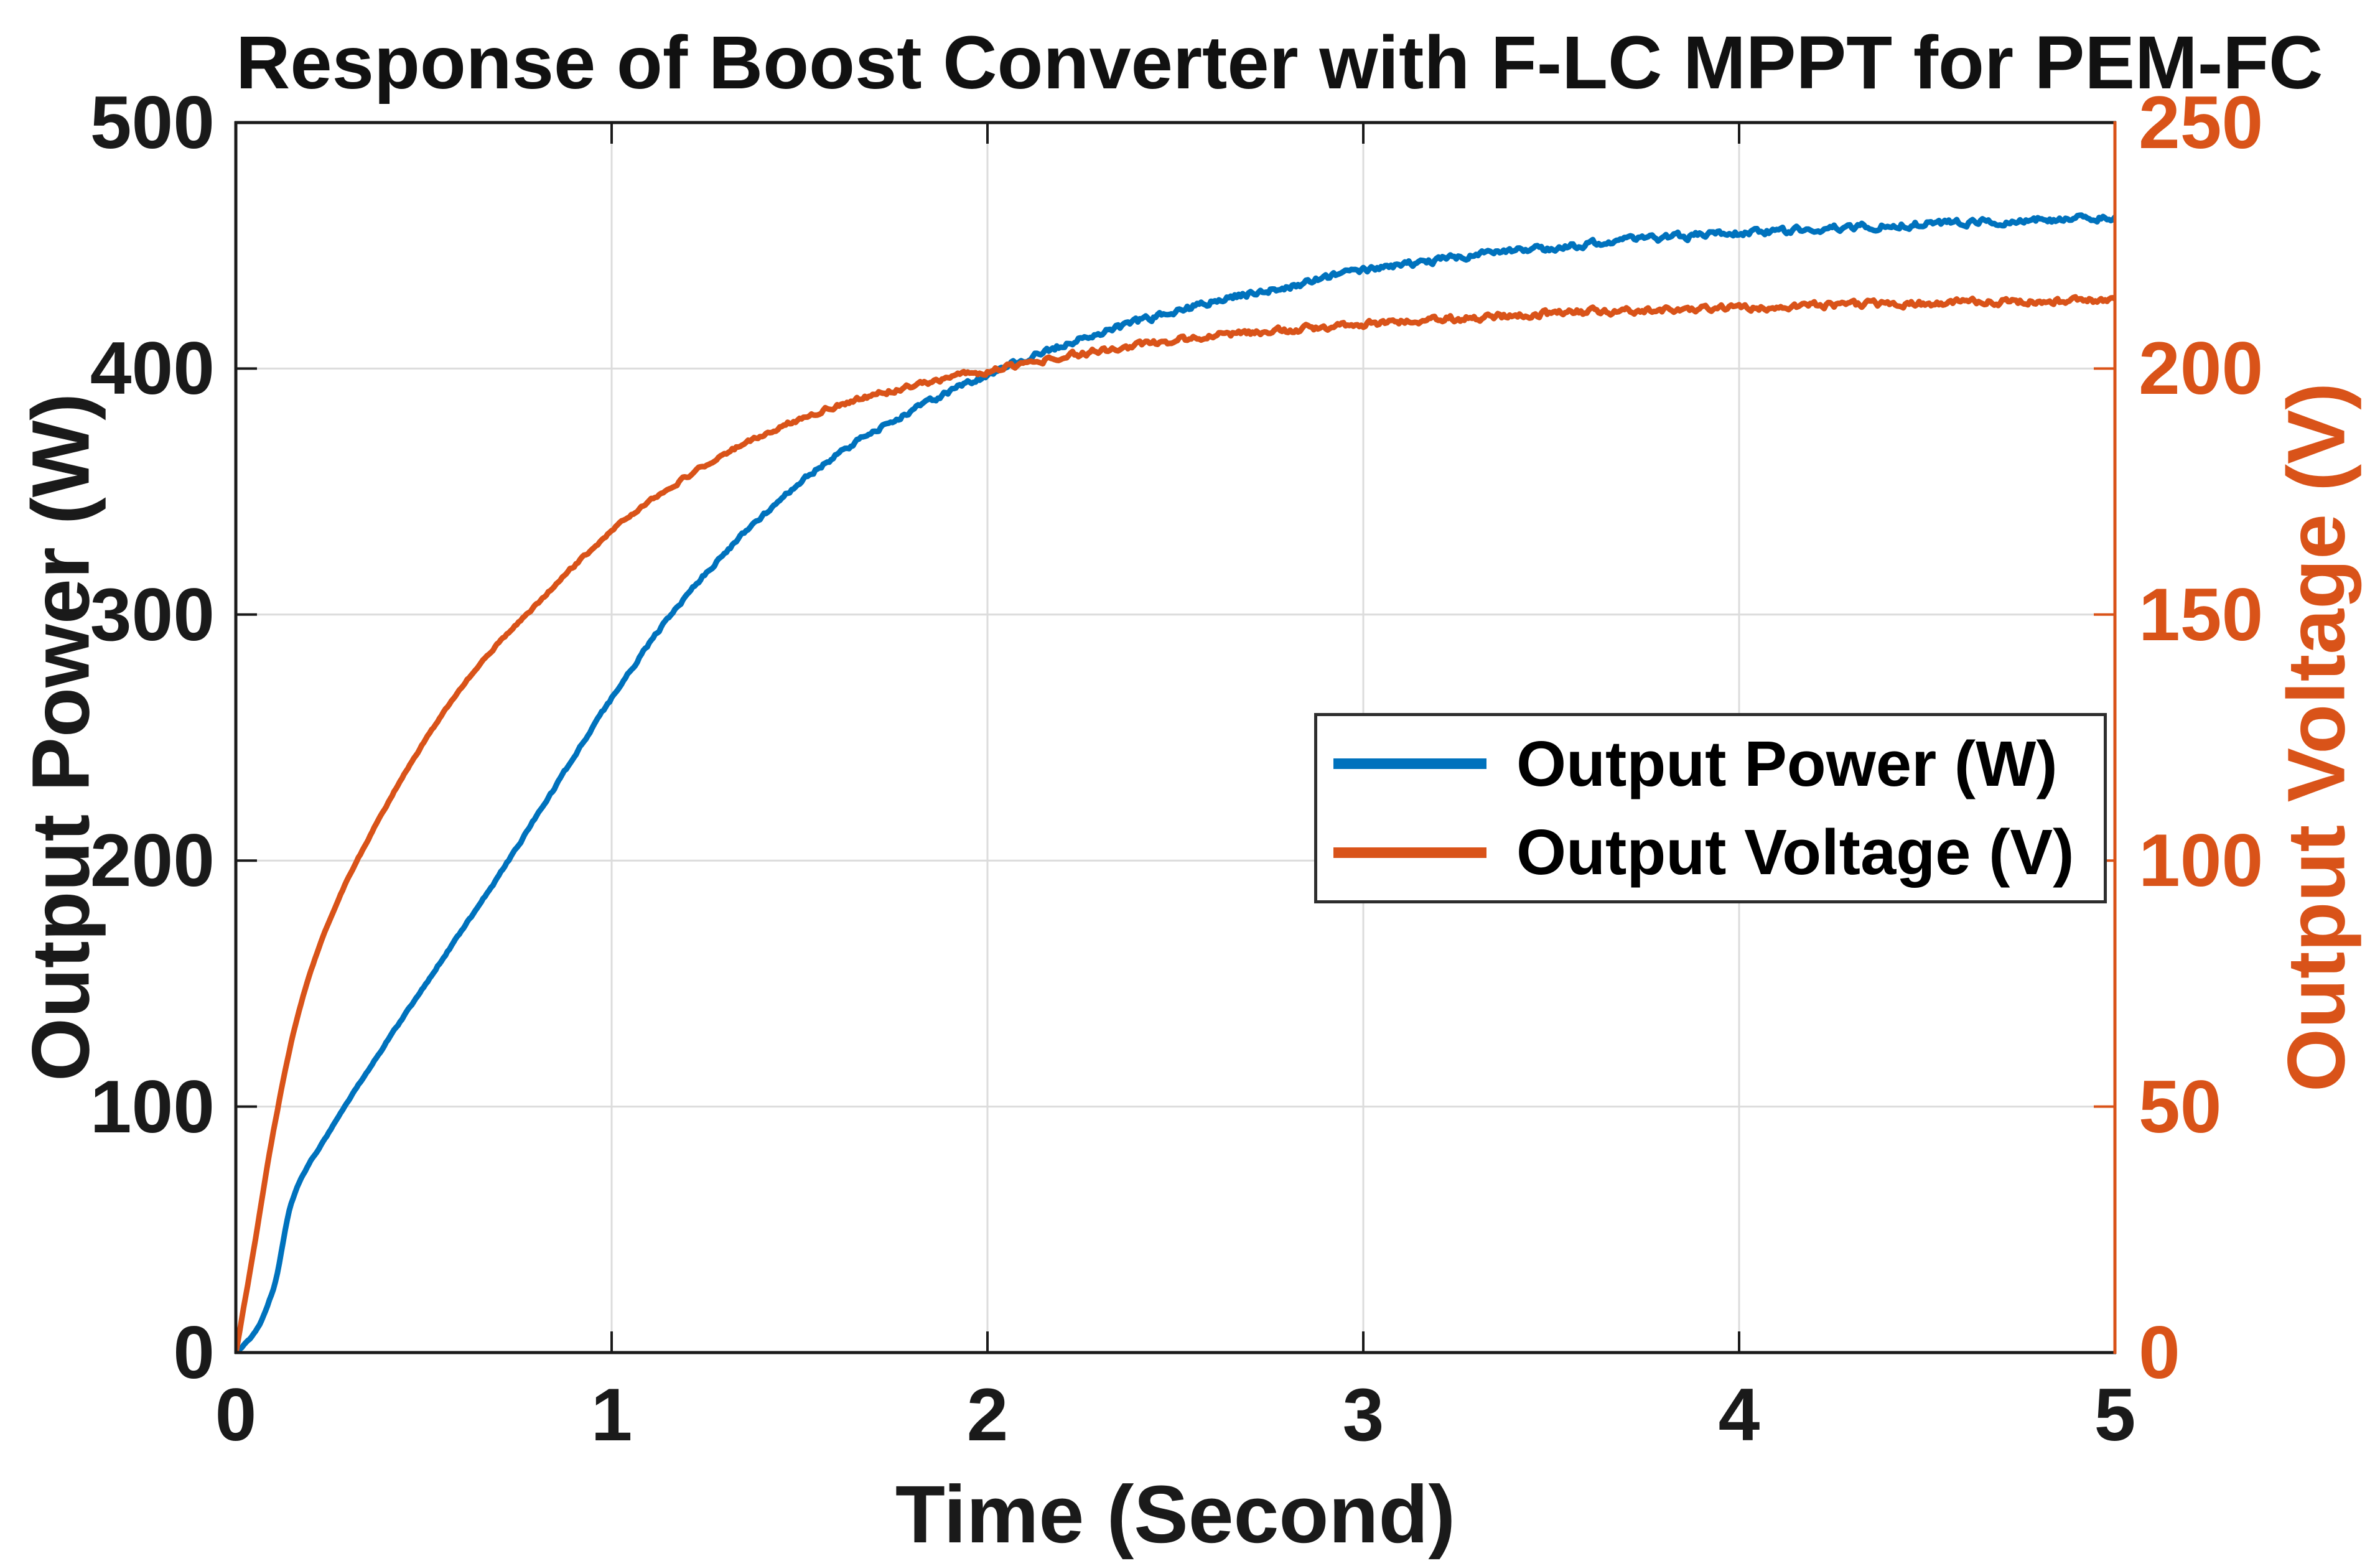  Describe the element at coordinates (1795, 852) in the screenshot. I see `legend-item-label: Output Voltage (V)` at that location.